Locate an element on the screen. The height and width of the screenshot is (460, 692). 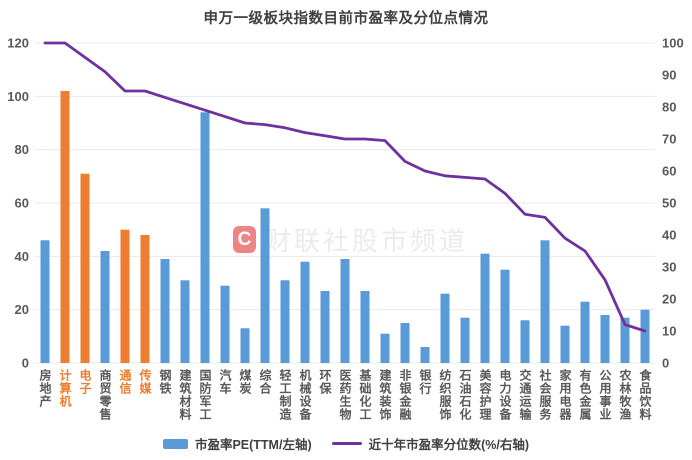
x-label-column: 综合 is located at coordinates (265, 395).